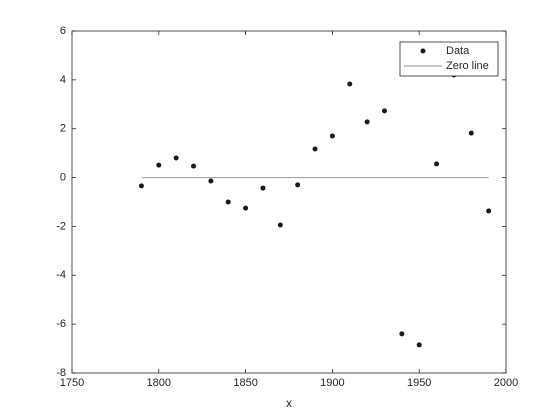  Describe the element at coordinates (449, 59) in the screenshot. I see `legend-box` at that location.